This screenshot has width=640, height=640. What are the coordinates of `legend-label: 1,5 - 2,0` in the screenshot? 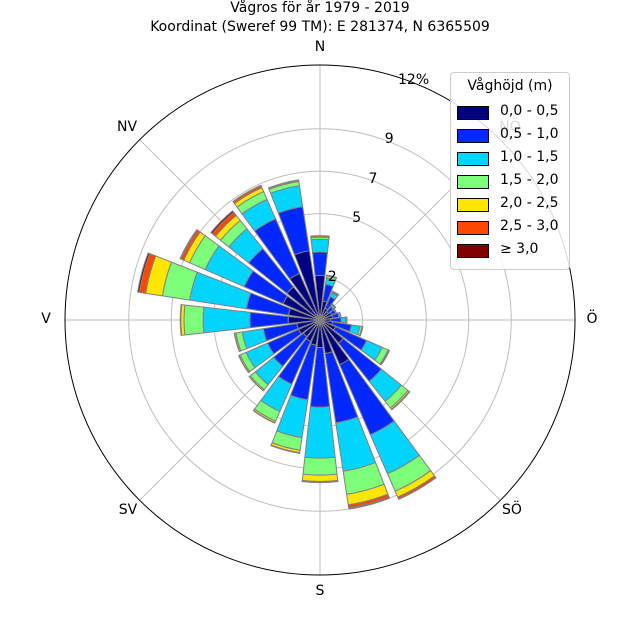 It's located at (529, 180).